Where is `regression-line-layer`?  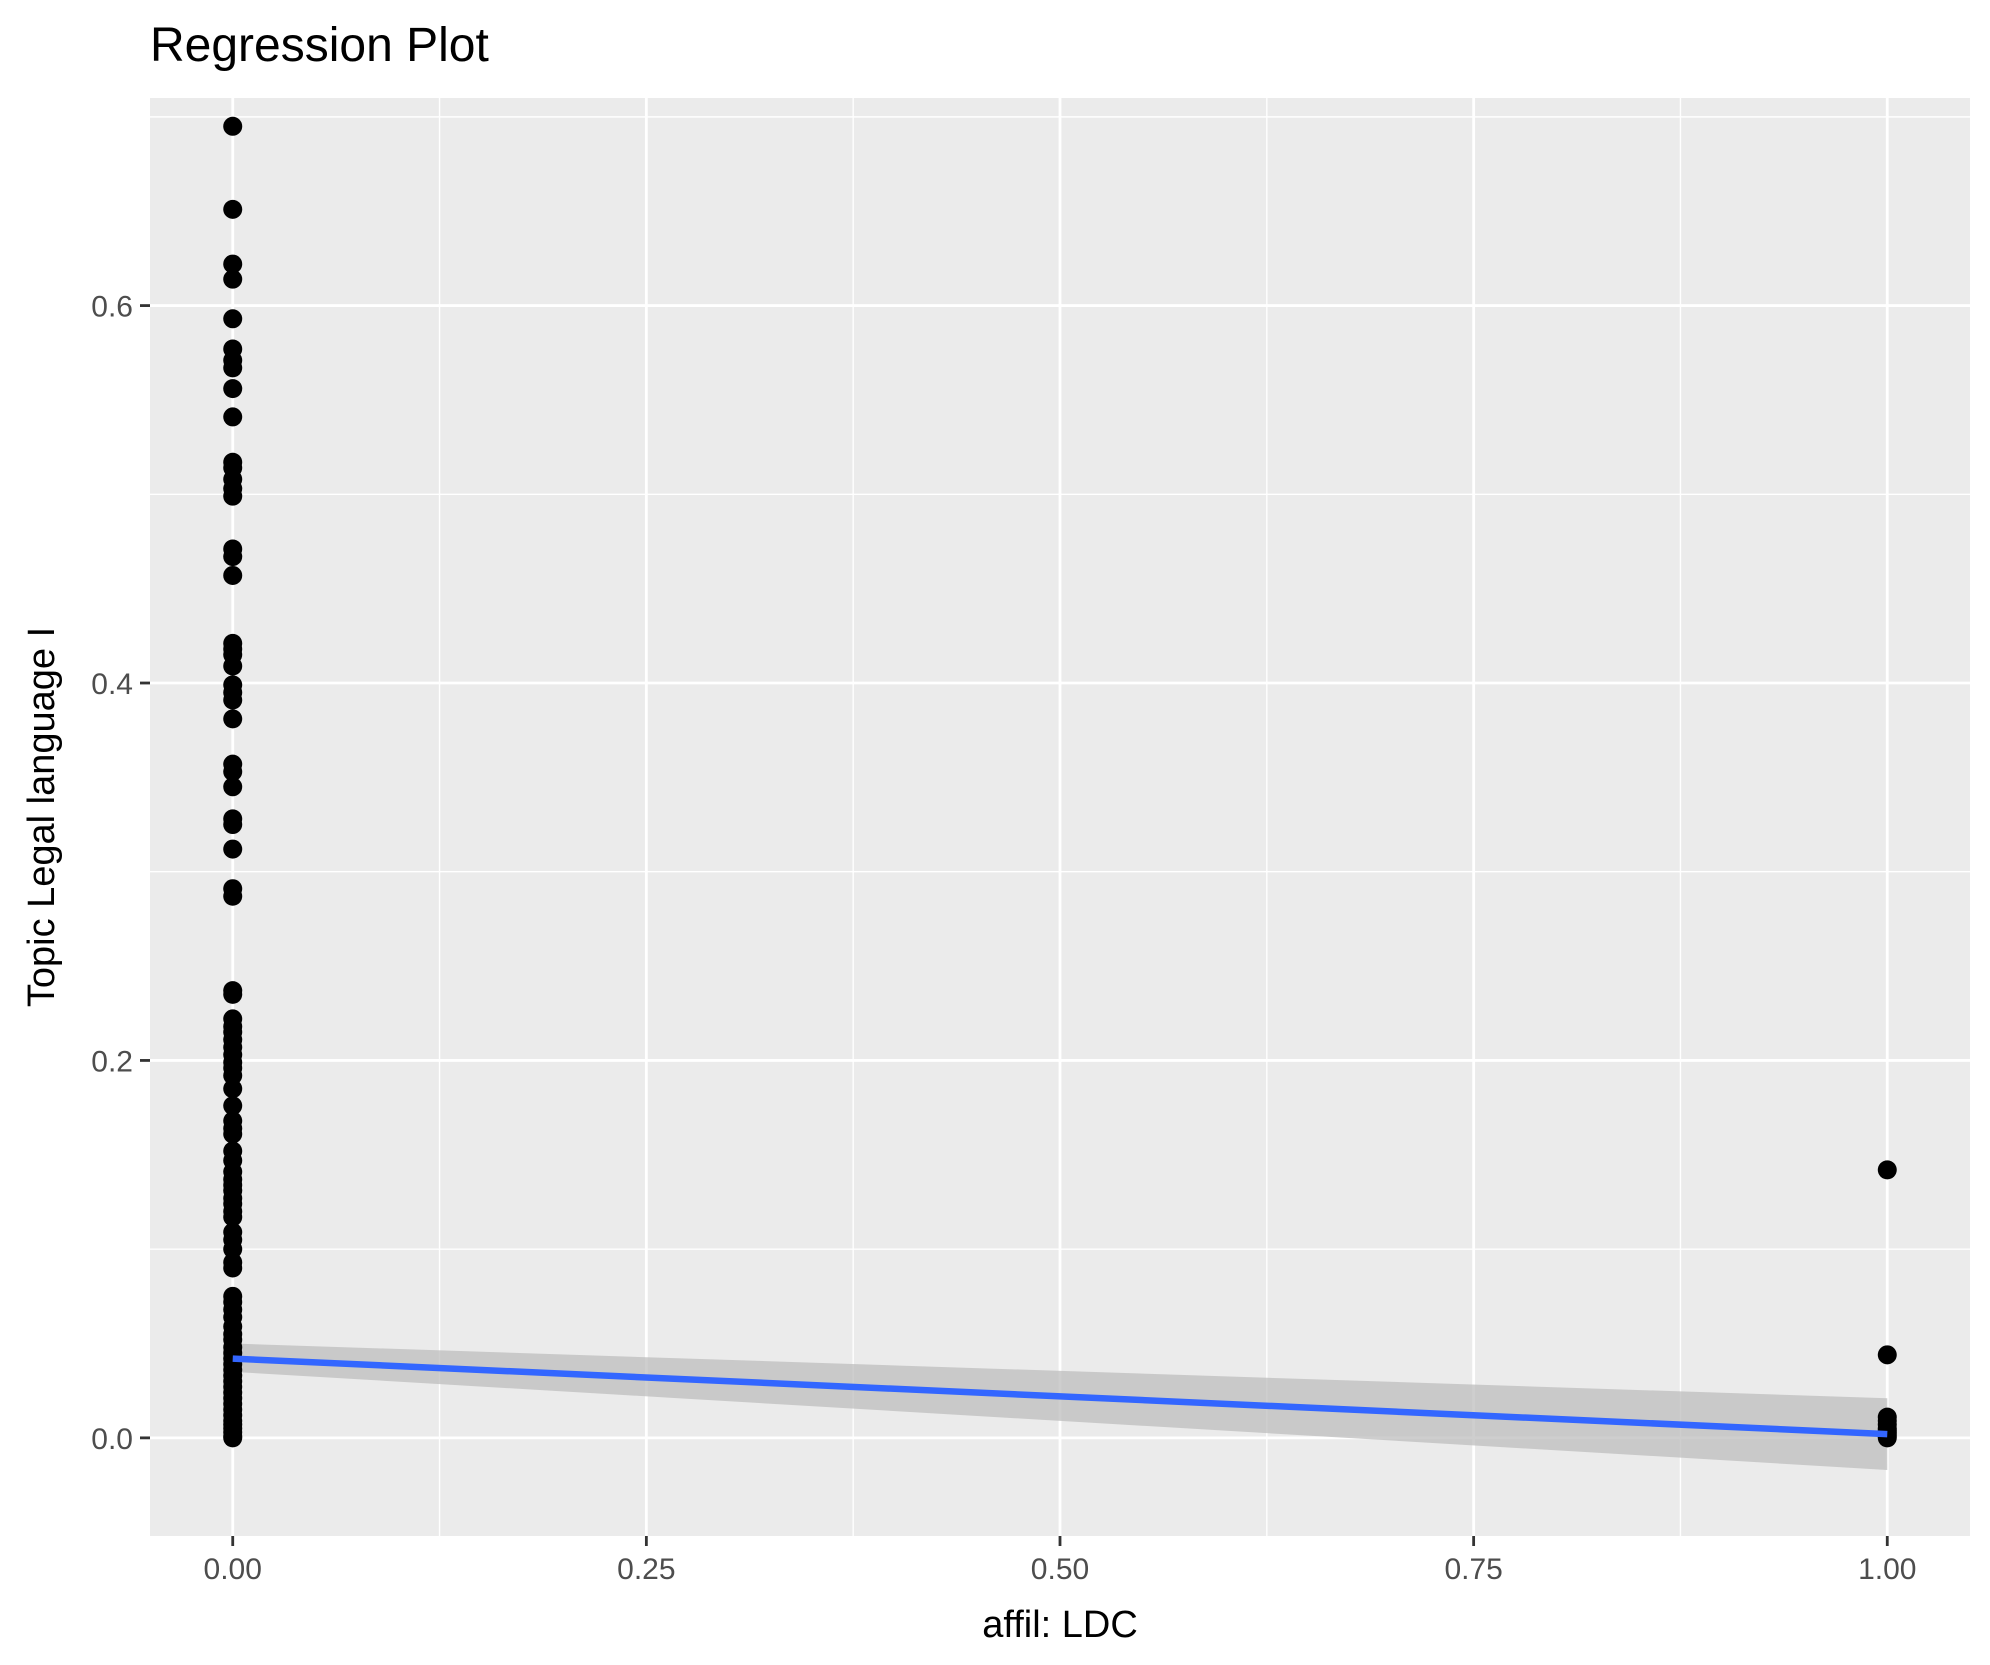
regression-line-layer is located at coordinates (1060, 1396).